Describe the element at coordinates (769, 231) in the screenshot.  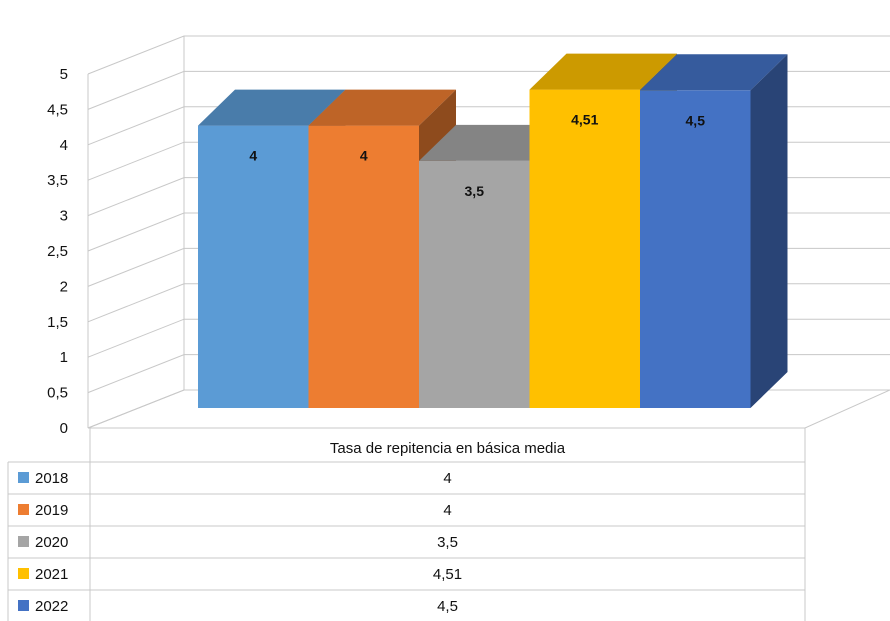
I see `bar-side` at that location.